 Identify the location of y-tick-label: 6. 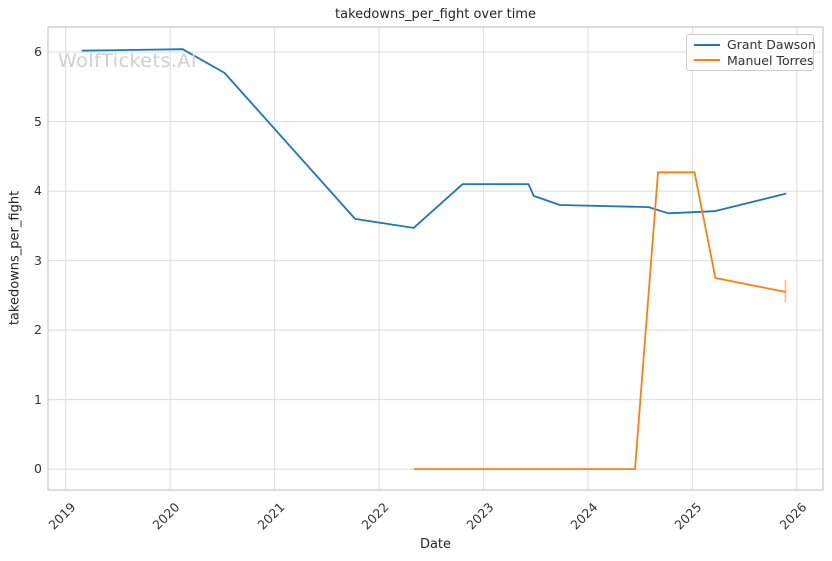
(38, 52).